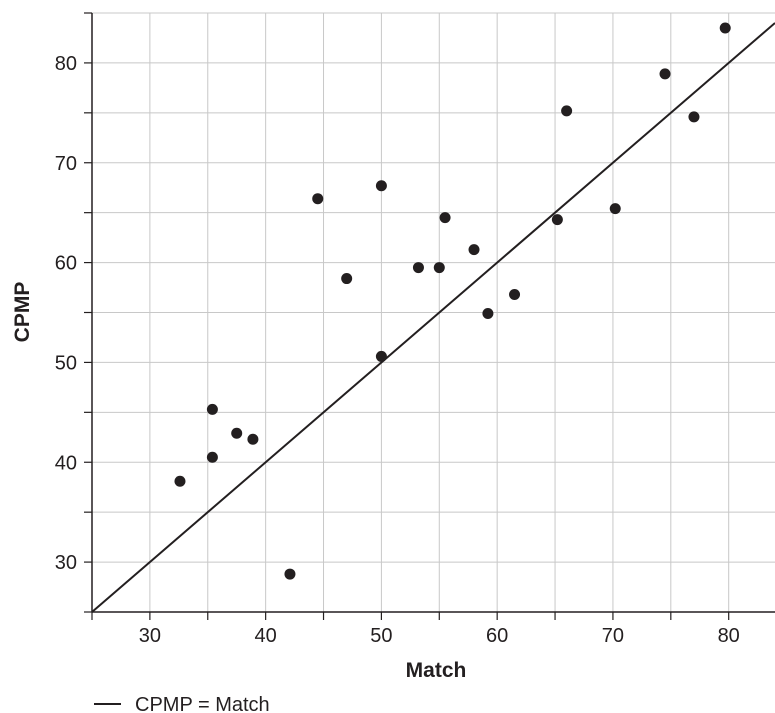 The width and height of the screenshot is (775, 713). What do you see at coordinates (66, 563) in the screenshot?
I see `y-tick-label: 30` at bounding box center [66, 563].